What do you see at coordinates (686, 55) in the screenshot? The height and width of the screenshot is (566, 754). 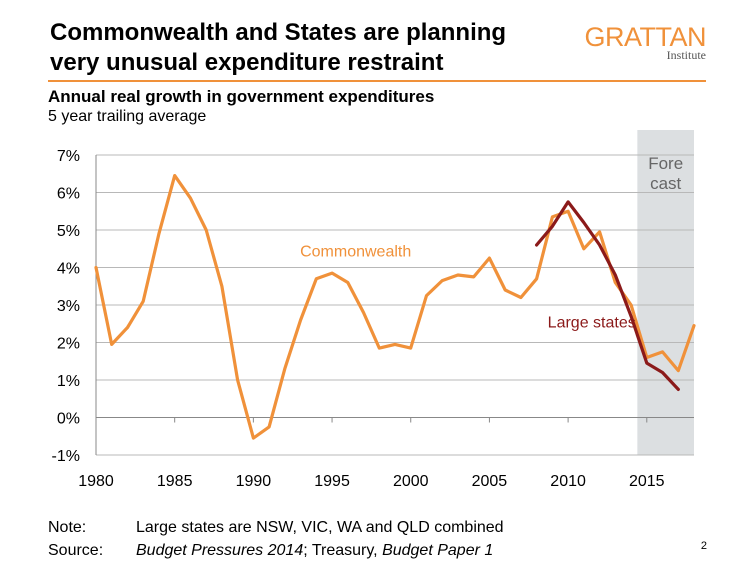 I see `logo-sub-text: Institute` at bounding box center [686, 55].